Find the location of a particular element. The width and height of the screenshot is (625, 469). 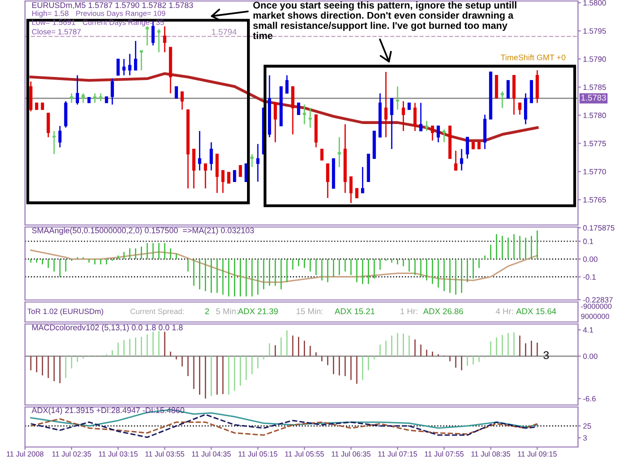

text: 15 Min: is located at coordinates (309, 311).